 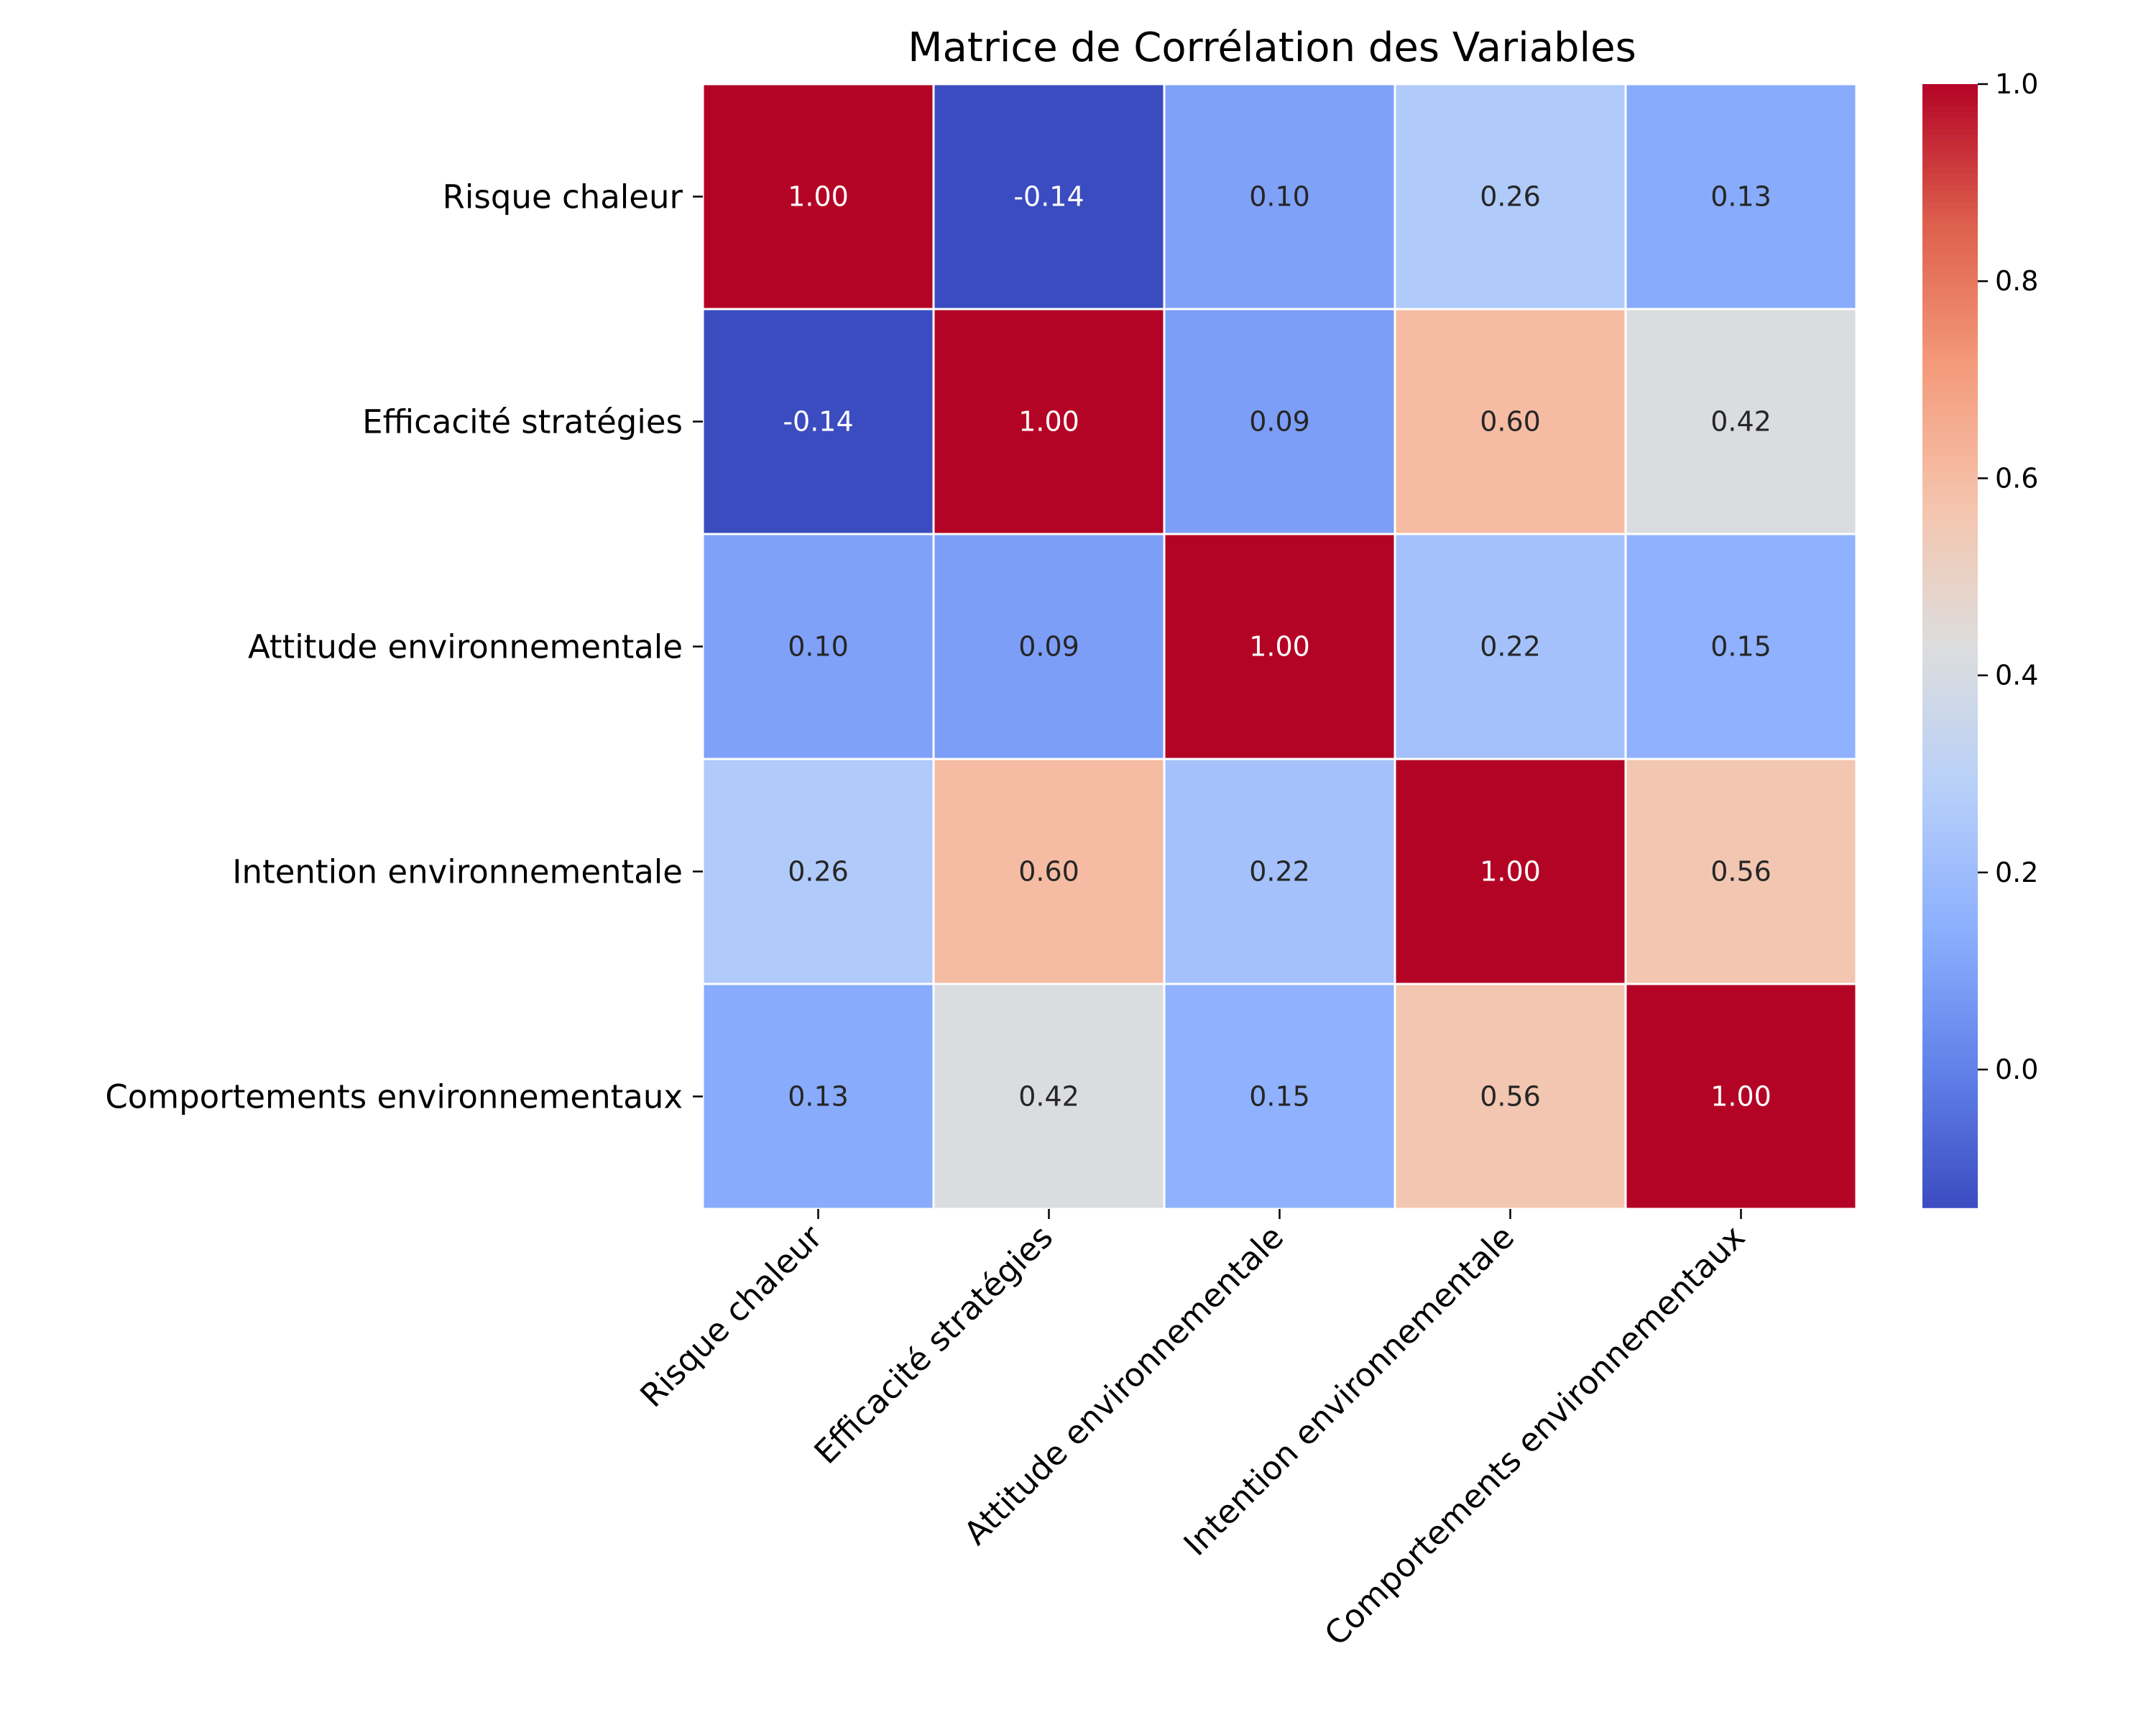 I want to click on column-label: Risque chaleur, so click(x=730, y=1316).